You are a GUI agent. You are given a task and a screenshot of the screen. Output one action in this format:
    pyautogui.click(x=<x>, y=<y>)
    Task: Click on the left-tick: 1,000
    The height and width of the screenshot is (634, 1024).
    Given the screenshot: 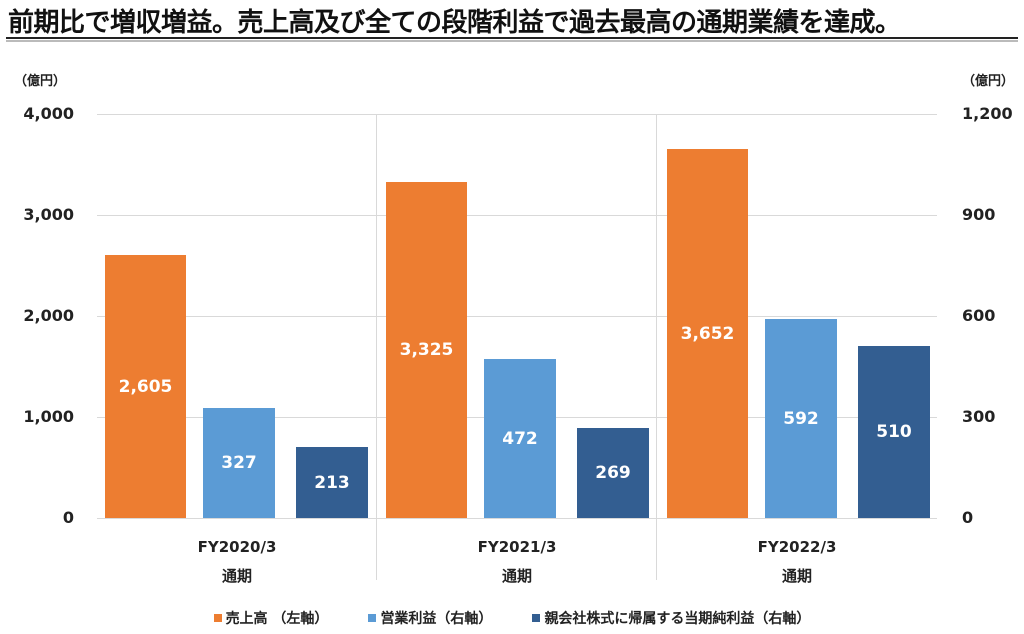 What is the action you would take?
    pyautogui.click(x=48, y=416)
    